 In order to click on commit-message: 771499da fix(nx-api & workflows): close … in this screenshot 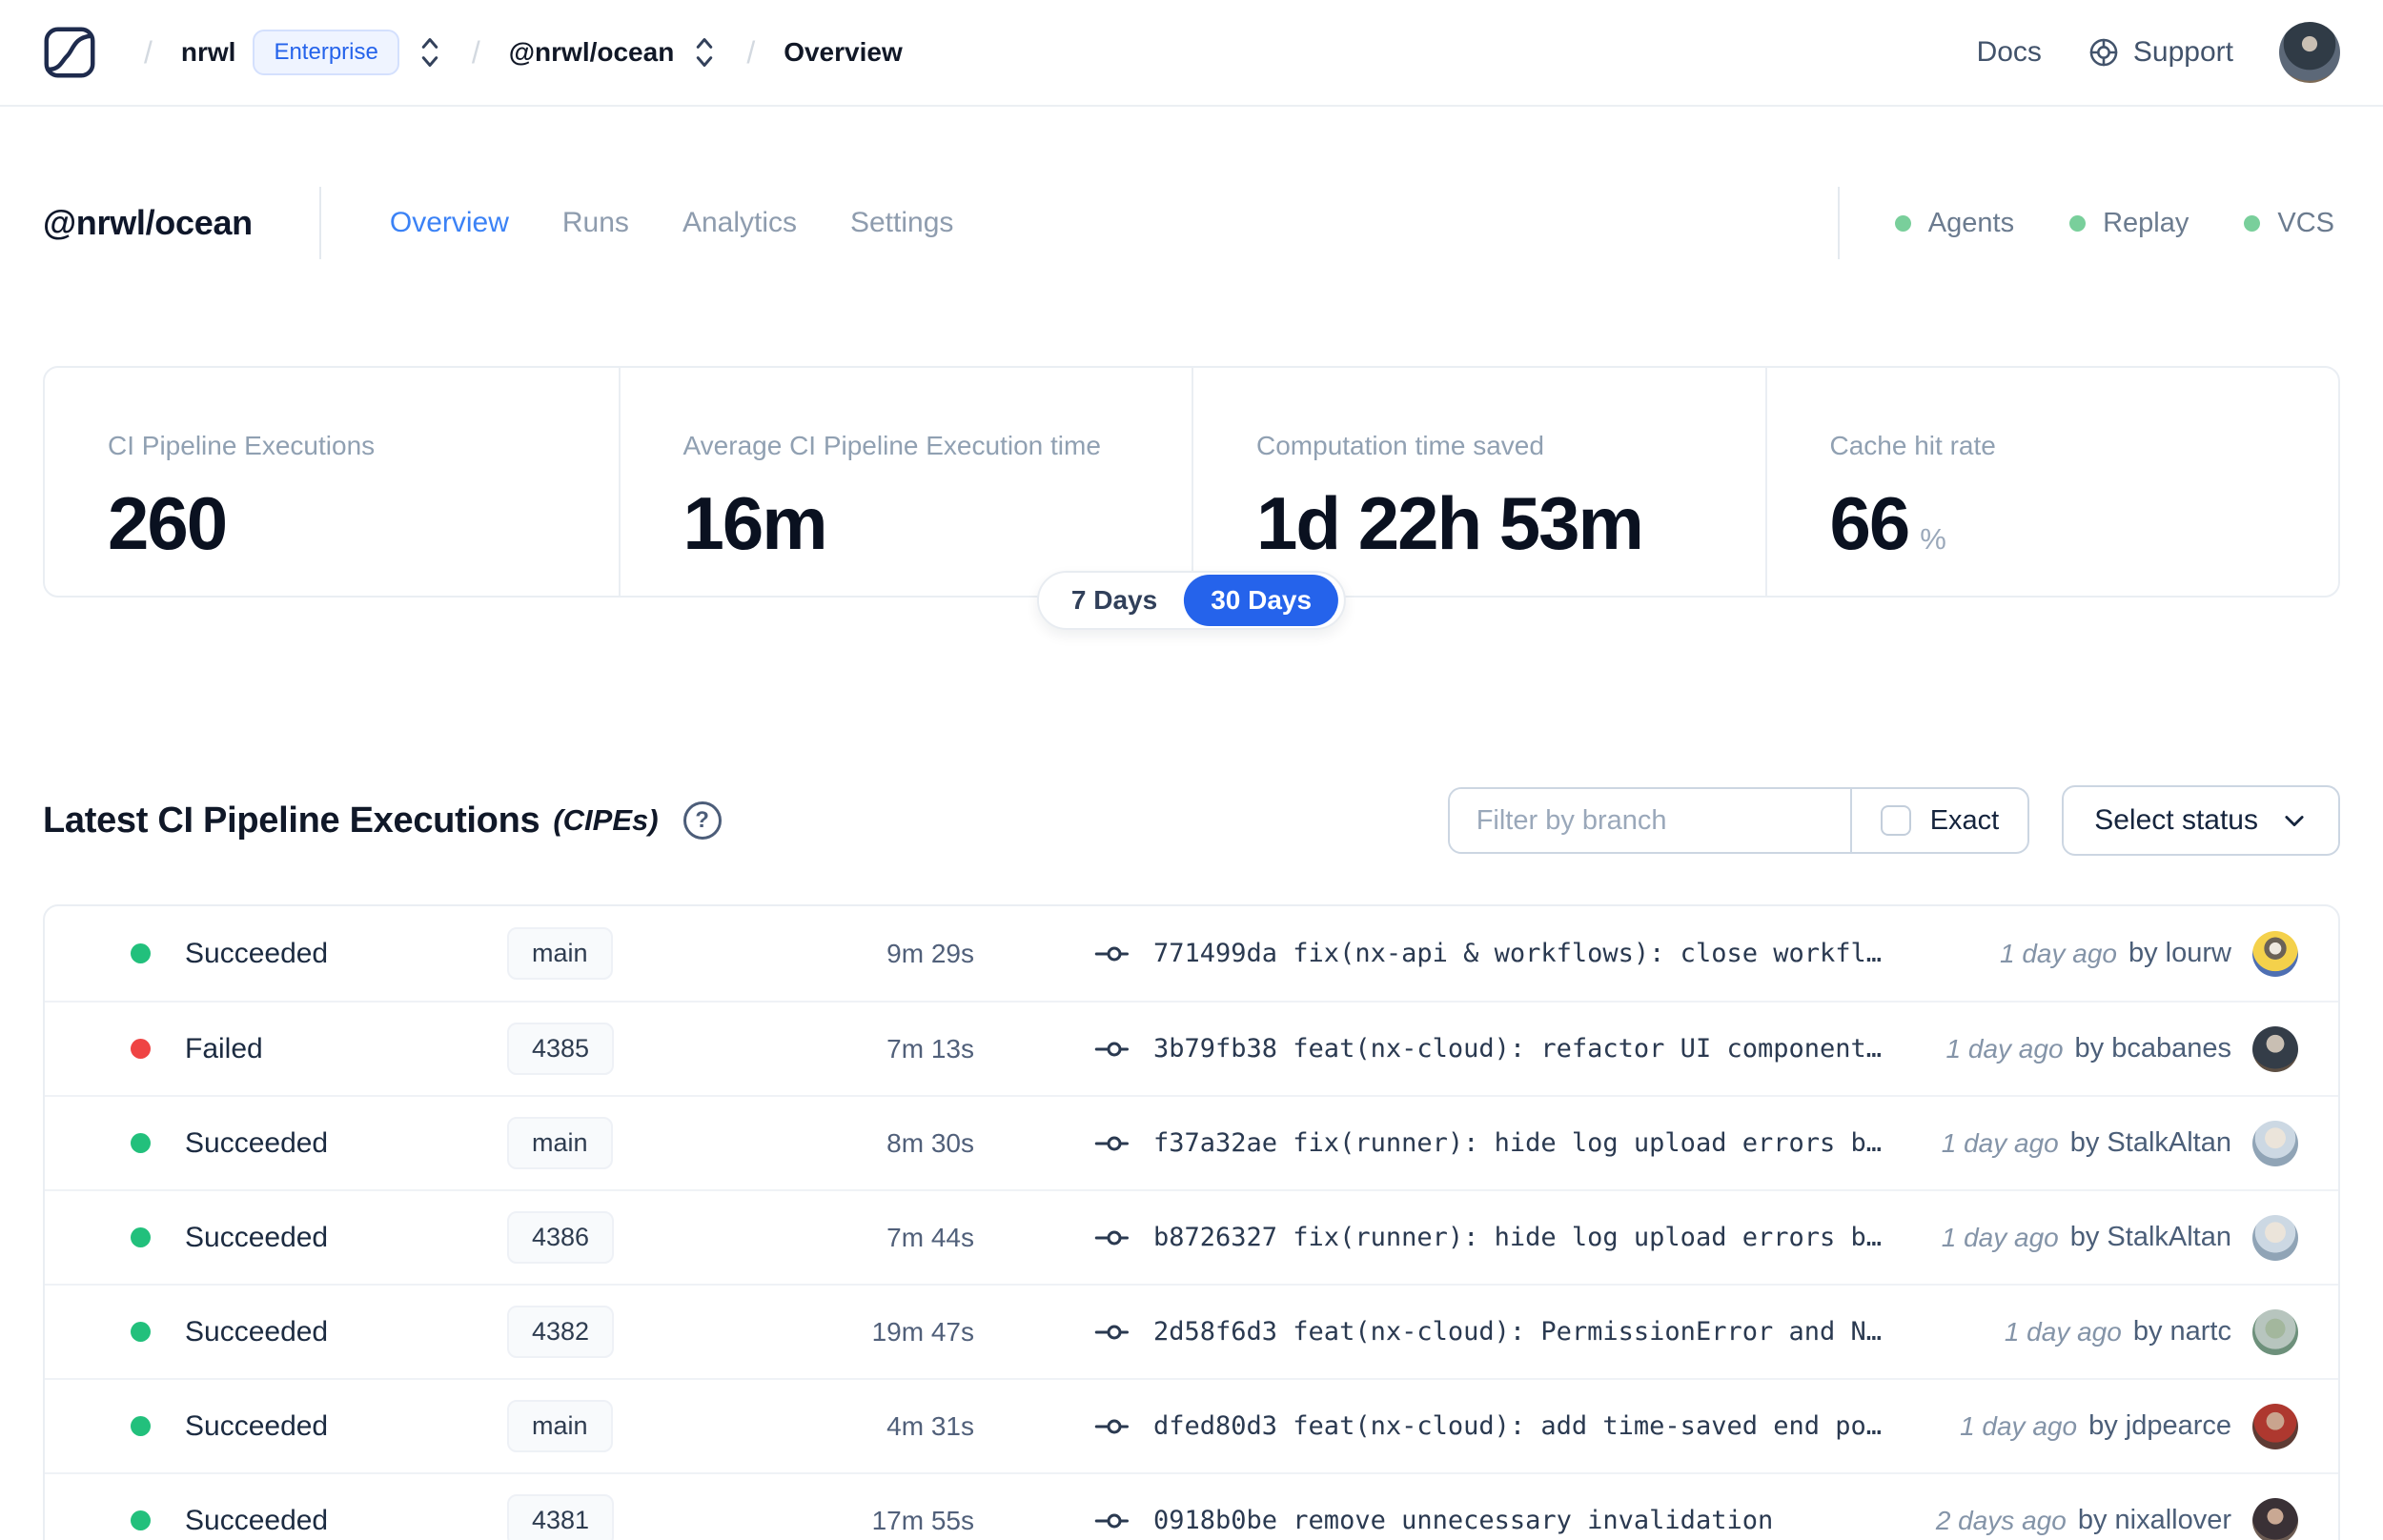, I will do `click(1518, 953)`.